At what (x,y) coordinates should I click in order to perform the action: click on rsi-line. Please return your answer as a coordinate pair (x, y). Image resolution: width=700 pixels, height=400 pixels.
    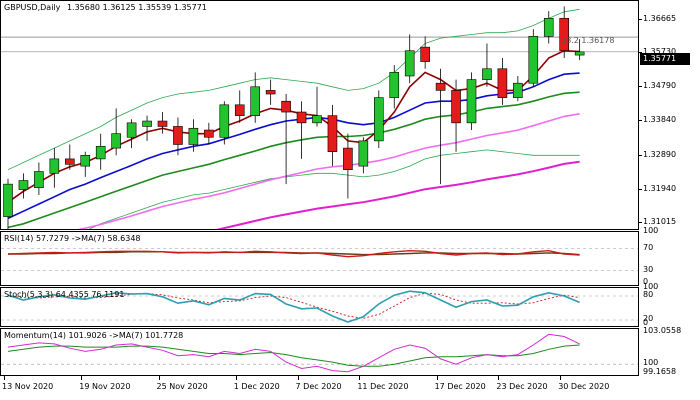
    Looking at the image, I should click on (293, 253).